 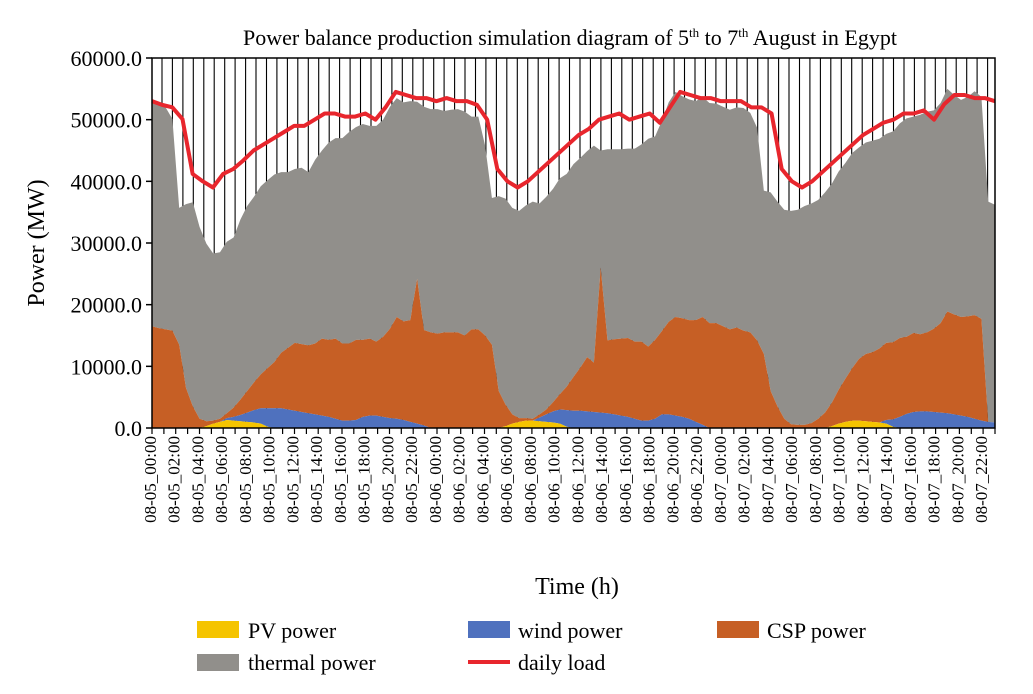 I want to click on x-tick-label: 08-05_18:00, so click(x=364, y=479).